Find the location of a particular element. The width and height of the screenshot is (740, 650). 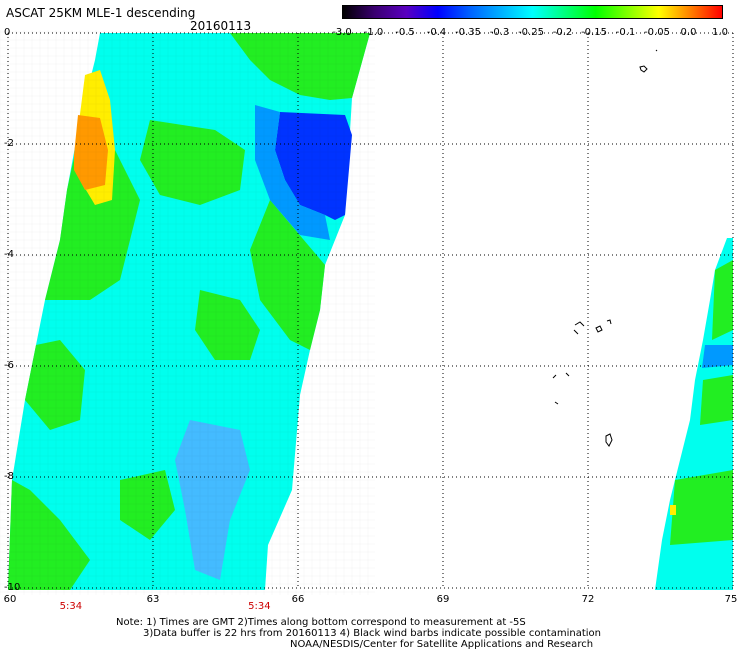

swath-right-green-mid is located at coordinates (716, 400).